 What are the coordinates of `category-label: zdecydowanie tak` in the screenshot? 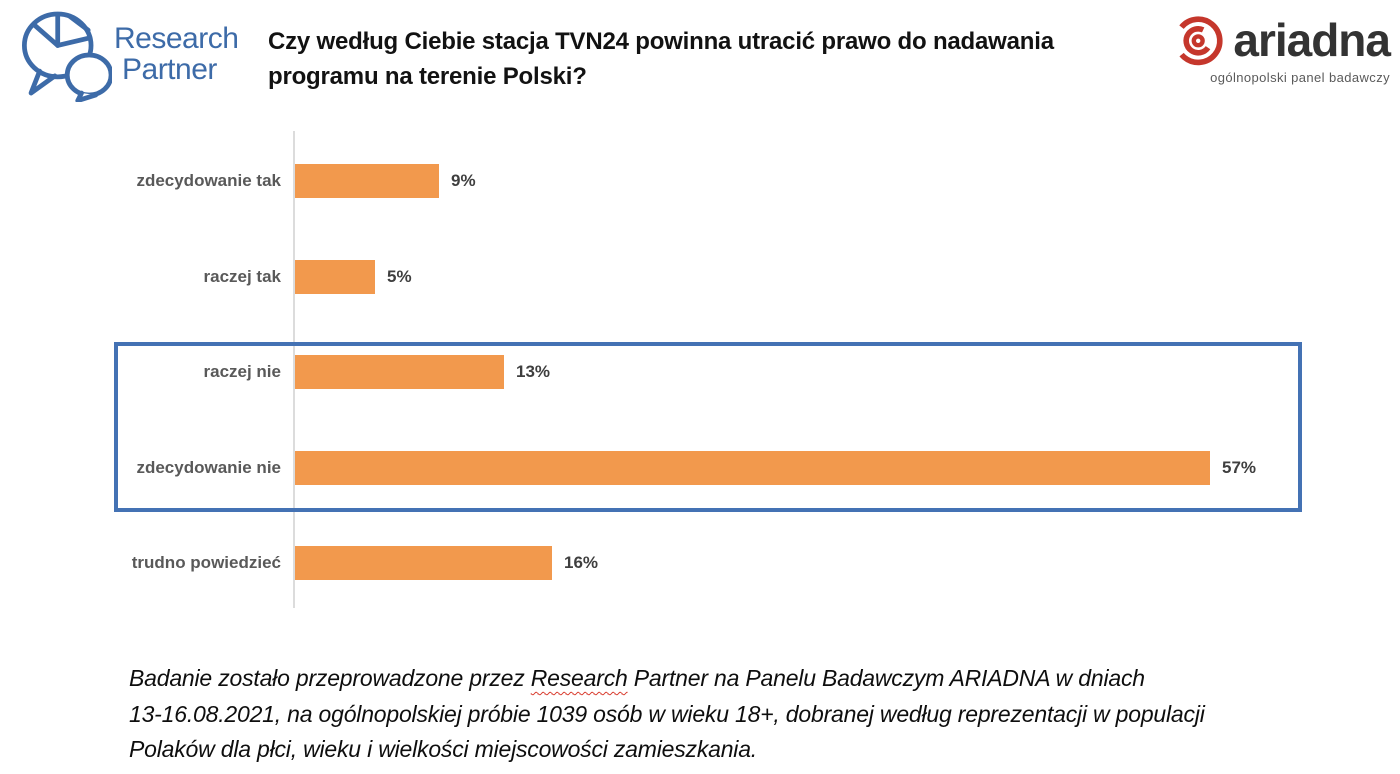 It's located at (208, 180).